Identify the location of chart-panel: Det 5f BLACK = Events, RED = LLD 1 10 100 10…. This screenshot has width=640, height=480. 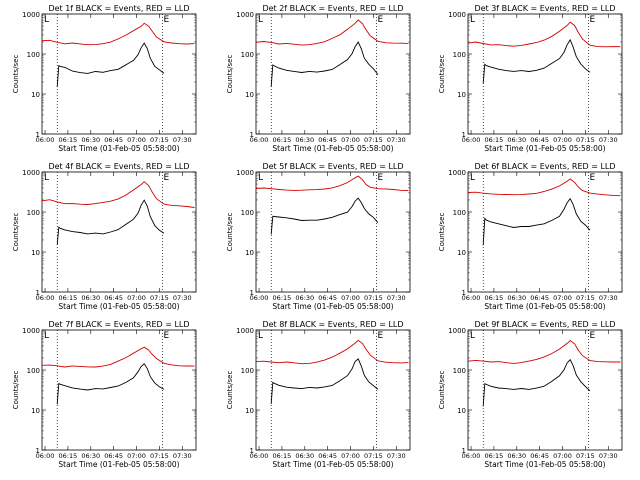
(318, 236).